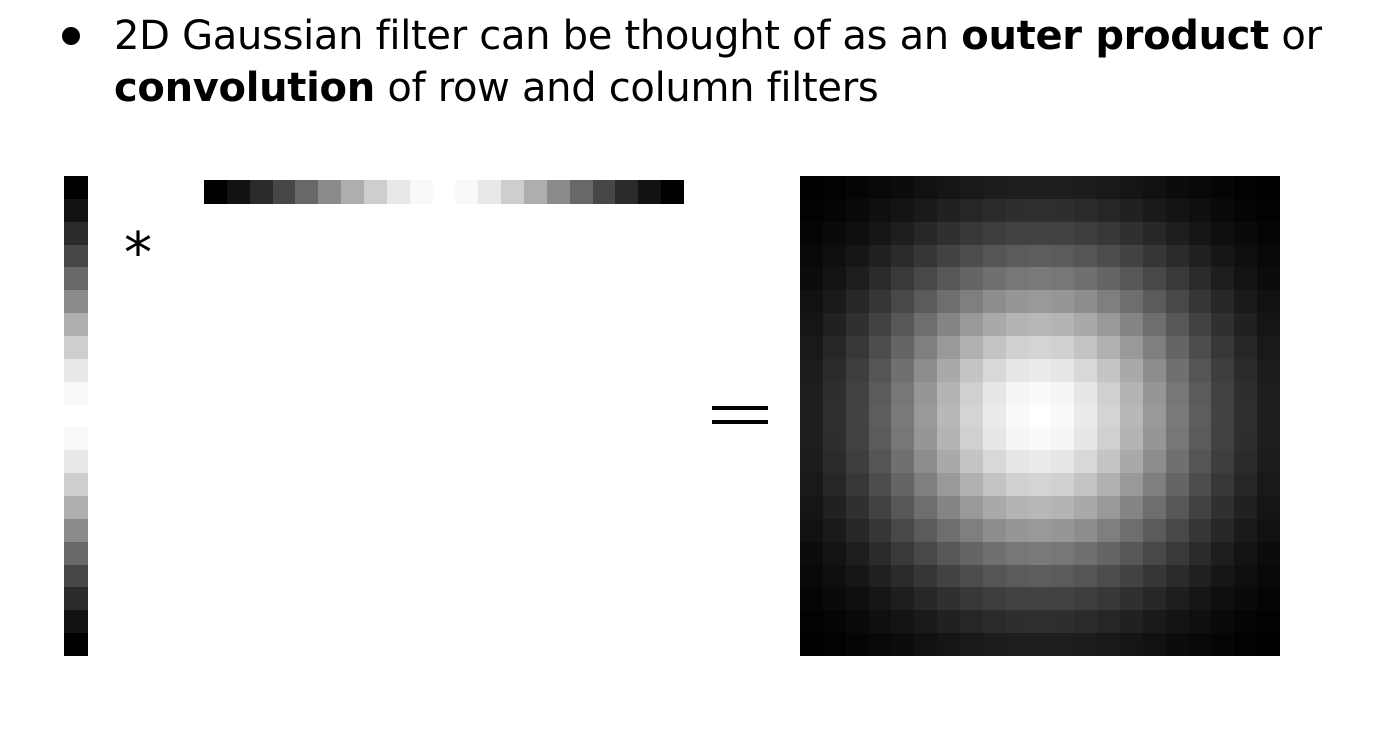  I want to click on equals-bar-bottom, so click(740, 422).